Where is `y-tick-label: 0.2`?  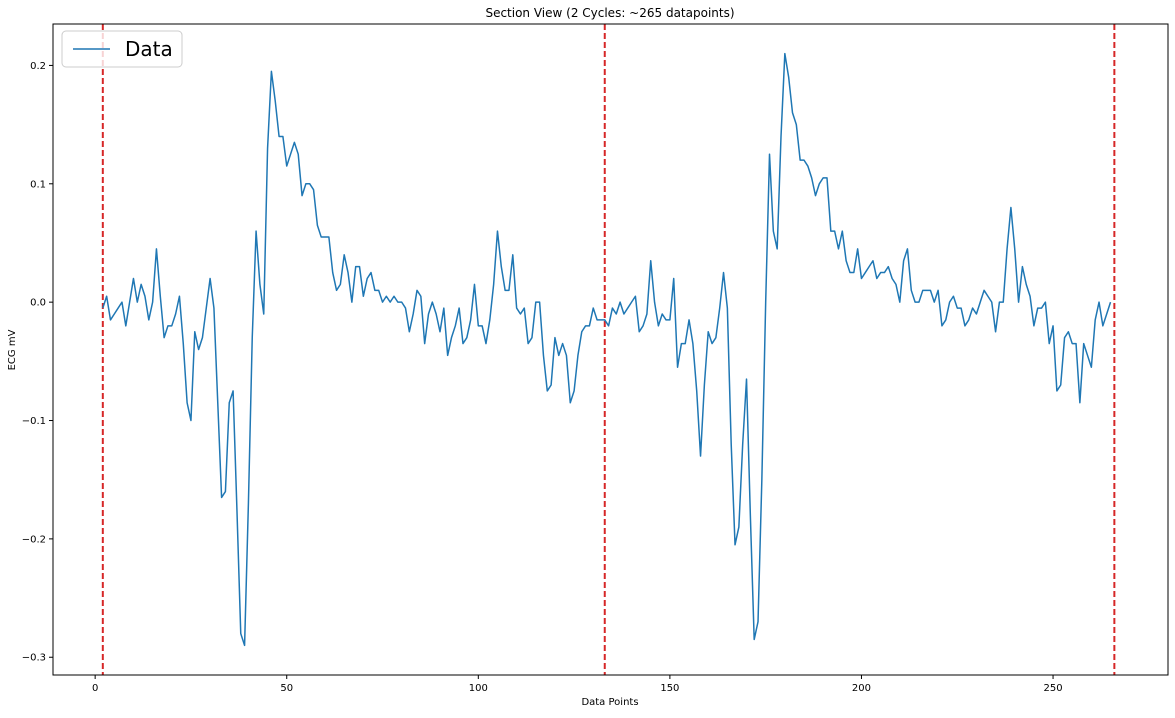 y-tick-label: 0.2 is located at coordinates (38, 66).